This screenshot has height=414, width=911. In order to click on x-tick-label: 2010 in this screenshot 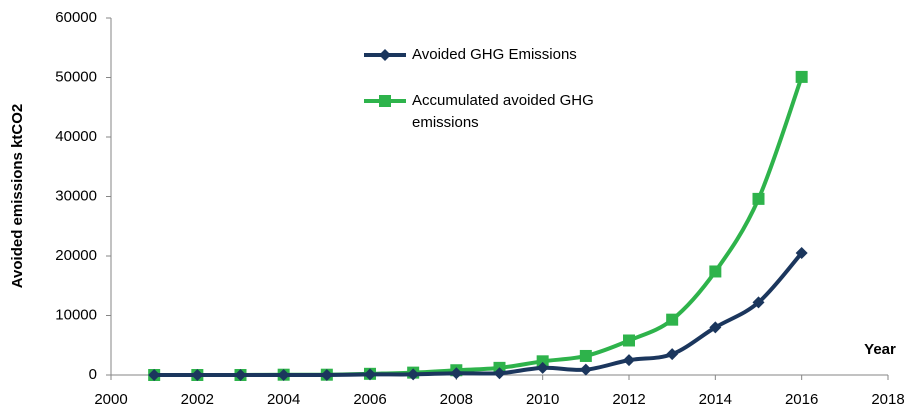, I will do `click(542, 399)`.